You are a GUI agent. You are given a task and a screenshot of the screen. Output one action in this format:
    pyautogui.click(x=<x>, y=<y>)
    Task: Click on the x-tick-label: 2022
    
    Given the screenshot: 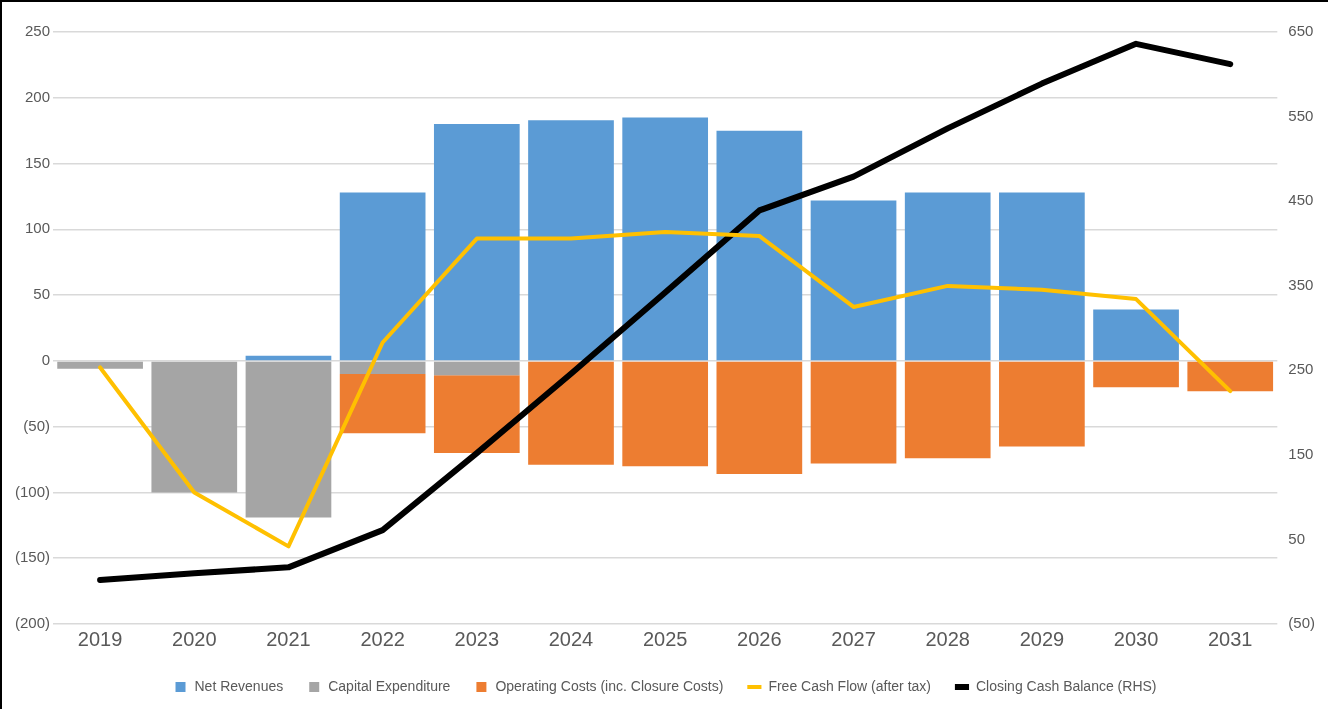 What is the action you would take?
    pyautogui.click(x=382, y=638)
    